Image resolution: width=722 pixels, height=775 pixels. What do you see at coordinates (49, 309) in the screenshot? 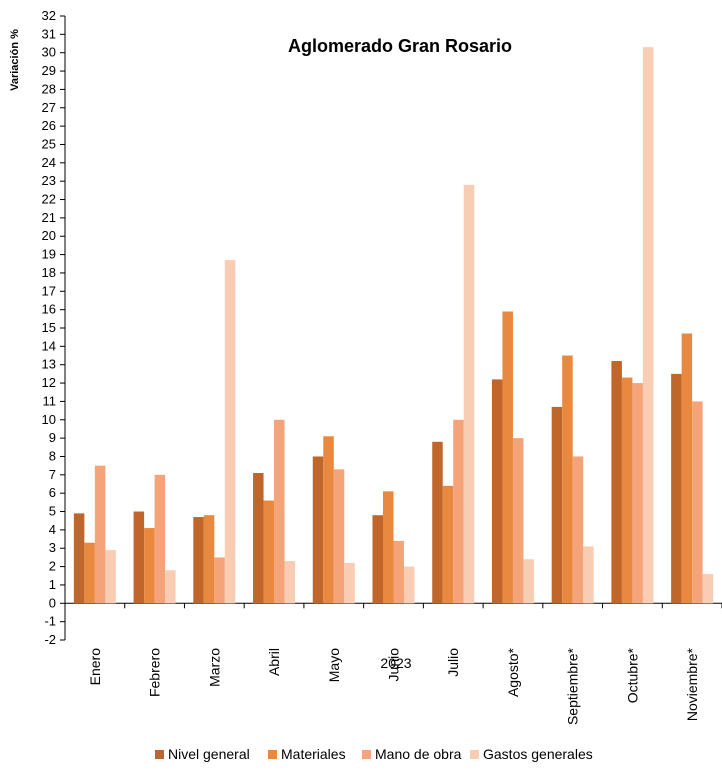
I see `y-tick-label: 16` at bounding box center [49, 309].